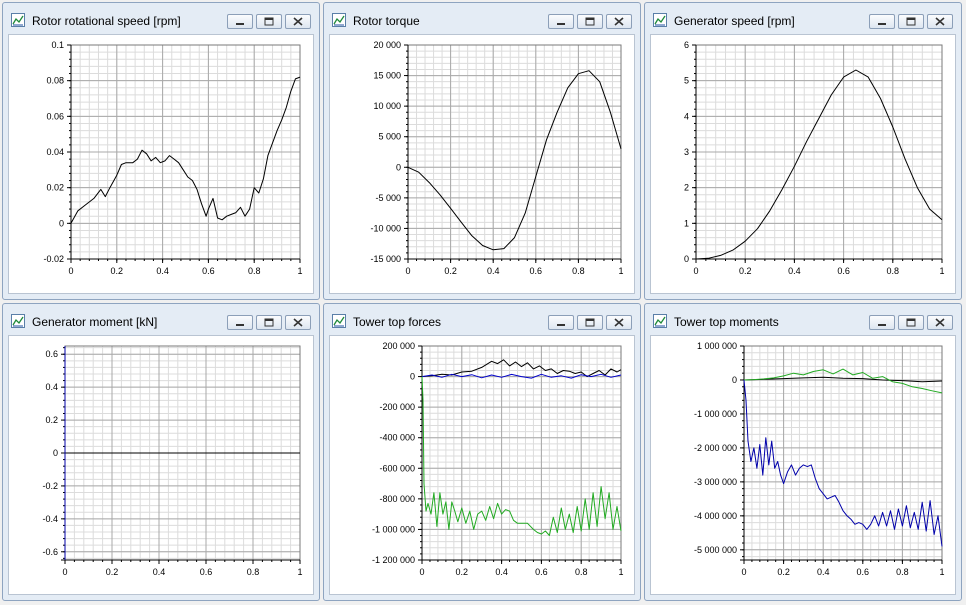  Describe the element at coordinates (51, 387) in the screenshot. I see `y-tick-label: 0.4` at that location.